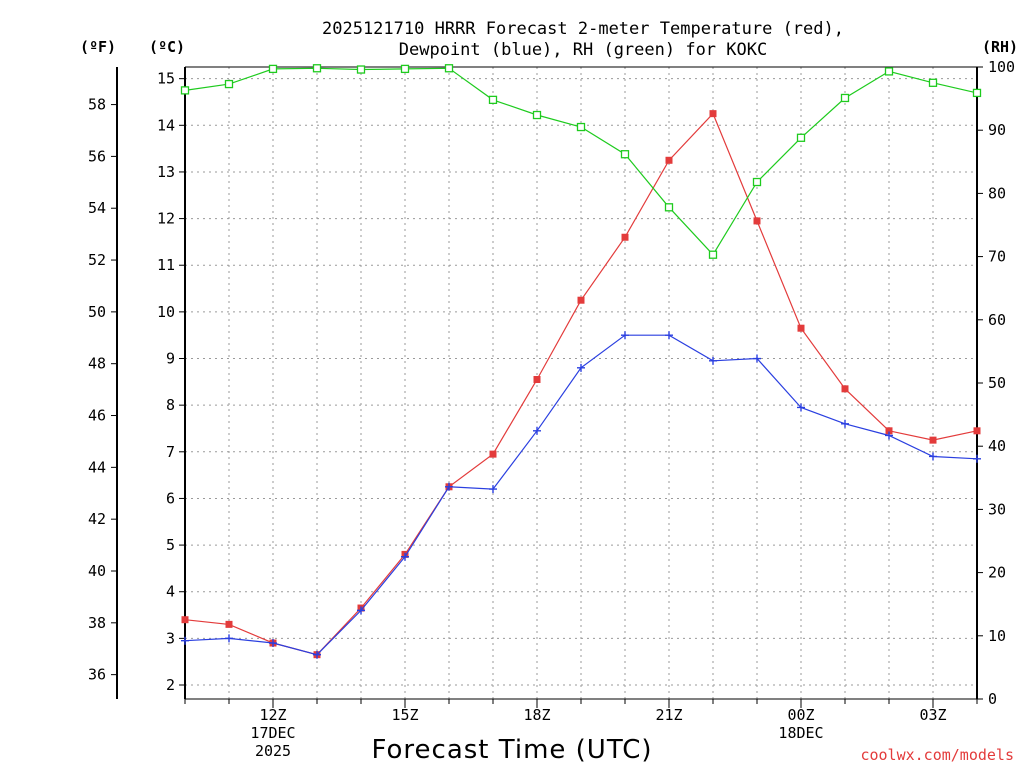  I want to click on x-axis-label: Forecast Time (UTC), so click(511, 750).